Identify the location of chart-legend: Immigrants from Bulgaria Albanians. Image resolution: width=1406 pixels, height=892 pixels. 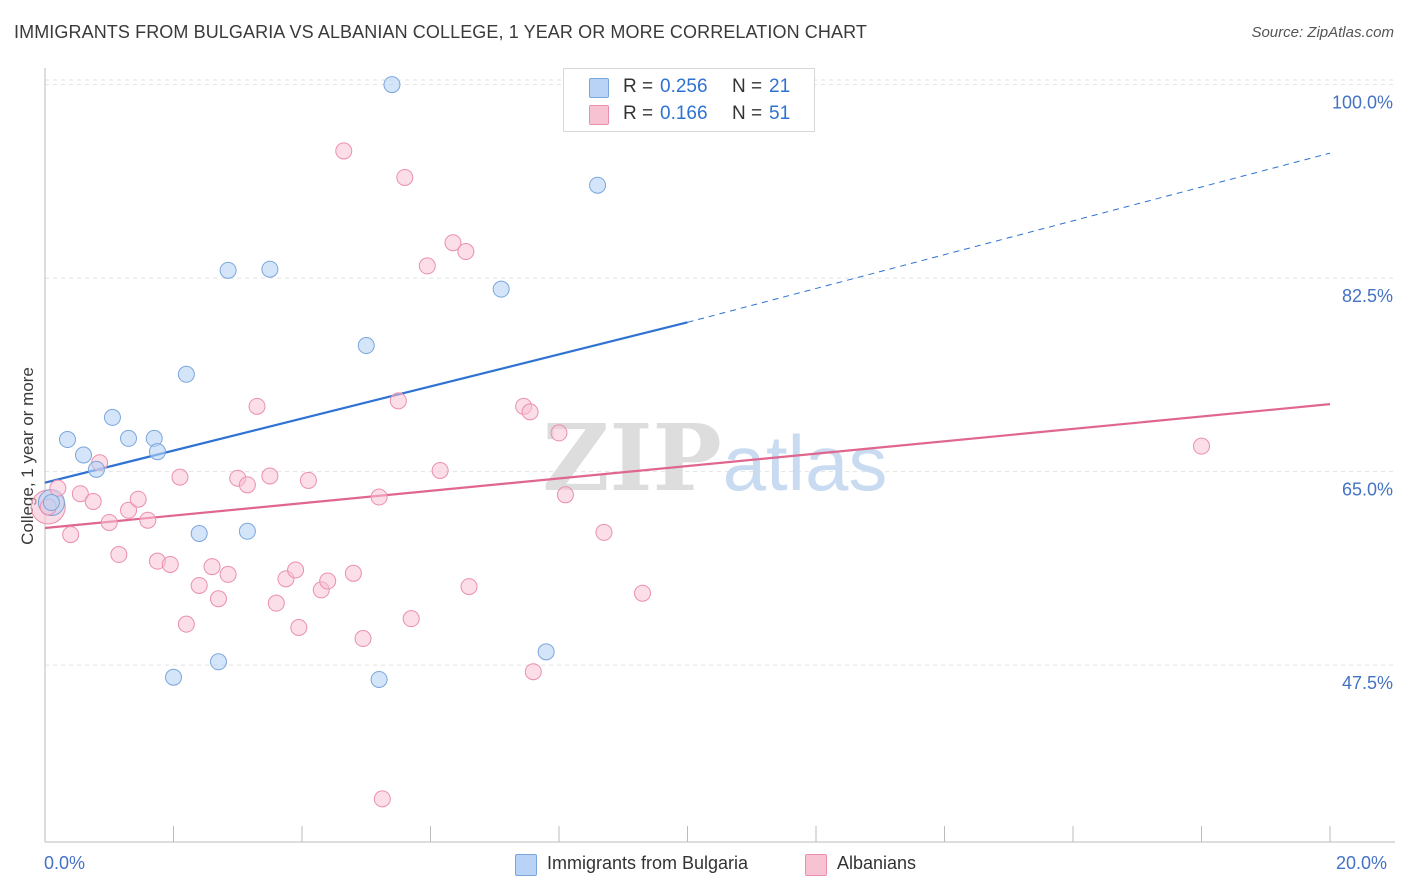
(703, 865).